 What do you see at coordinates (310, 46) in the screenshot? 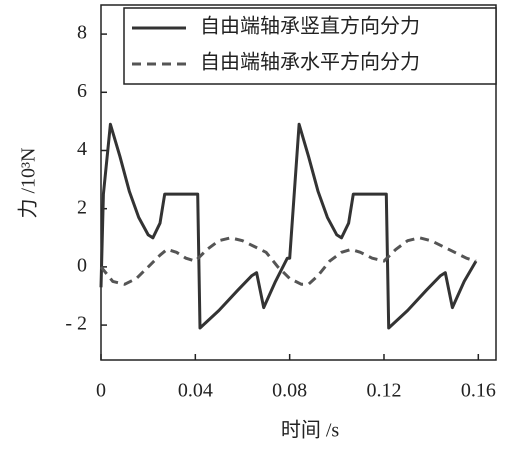
I see `legend-box` at bounding box center [310, 46].